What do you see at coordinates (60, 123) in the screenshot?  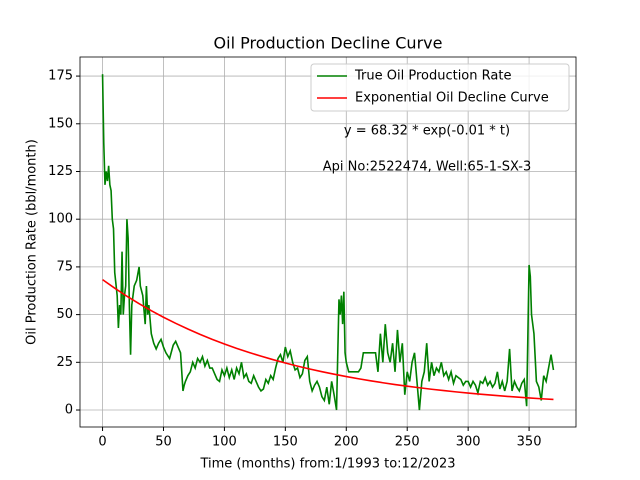 I see `y-tick-label: 150` at bounding box center [60, 123].